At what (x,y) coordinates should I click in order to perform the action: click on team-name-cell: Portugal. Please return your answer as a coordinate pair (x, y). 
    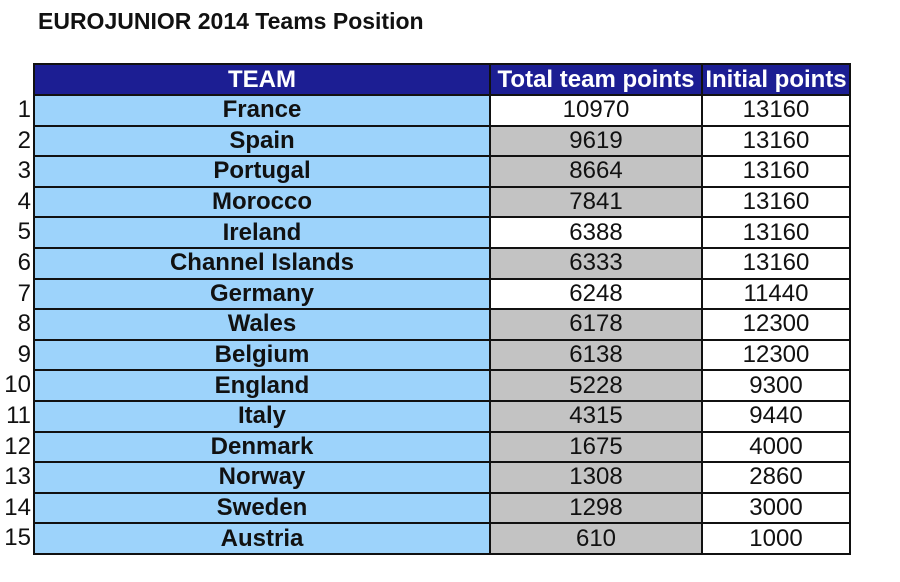
    Looking at the image, I should click on (262, 171).